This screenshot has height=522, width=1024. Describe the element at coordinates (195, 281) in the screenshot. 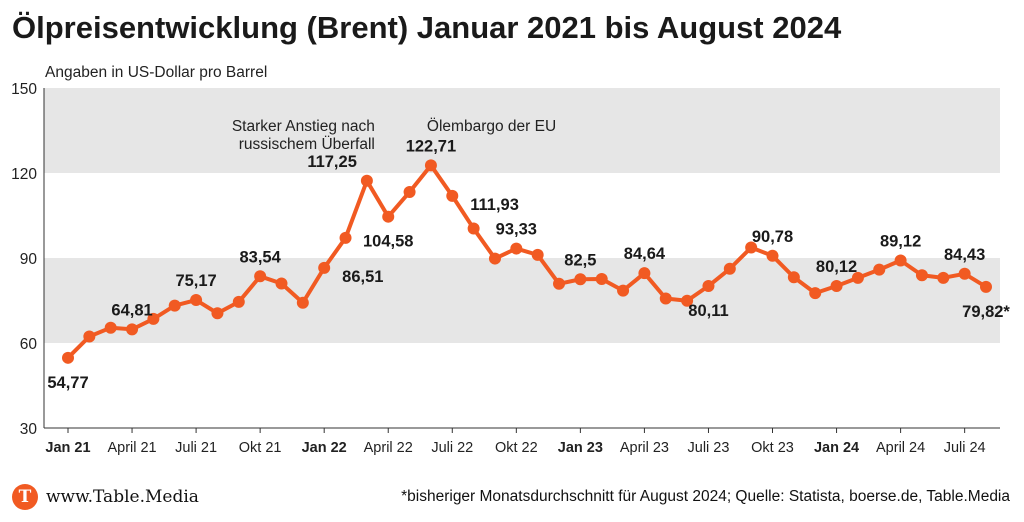

I see `data-label: 75,17` at that location.